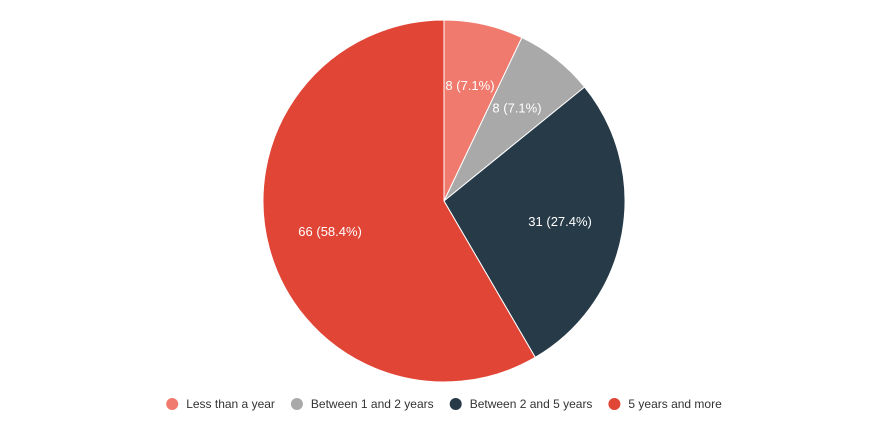 The height and width of the screenshot is (433, 889). I want to click on slice-label-1: 8 (7.1%), so click(516, 107).